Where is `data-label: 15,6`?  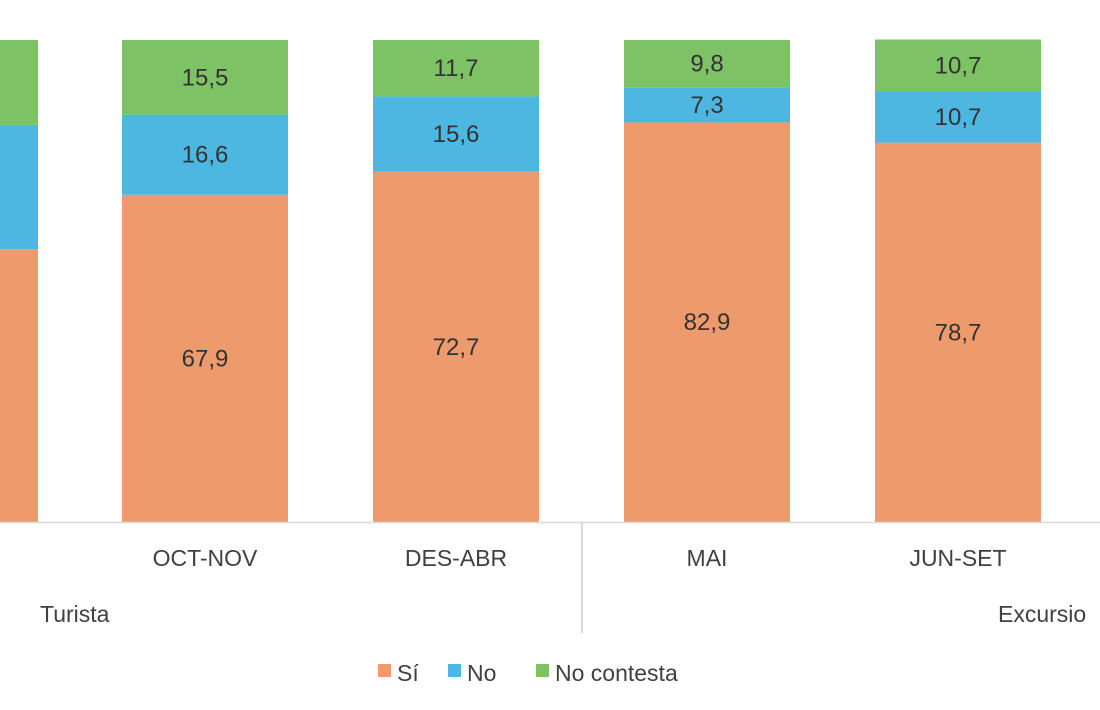
data-label: 15,6 is located at coordinates (456, 134).